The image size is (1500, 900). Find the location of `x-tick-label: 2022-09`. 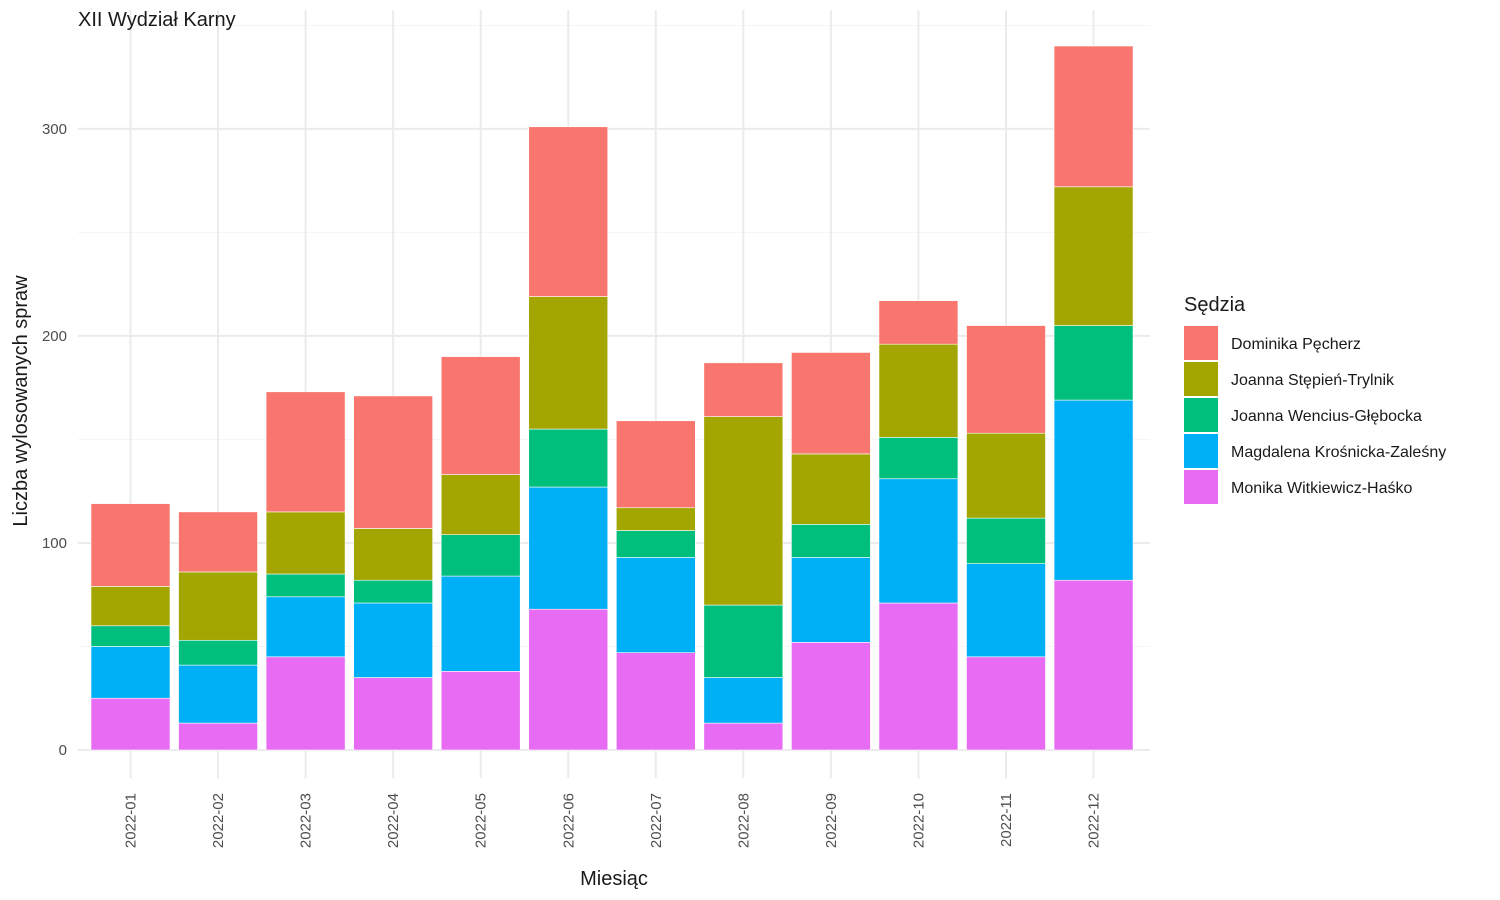

x-tick-label: 2022-09 is located at coordinates (831, 820).